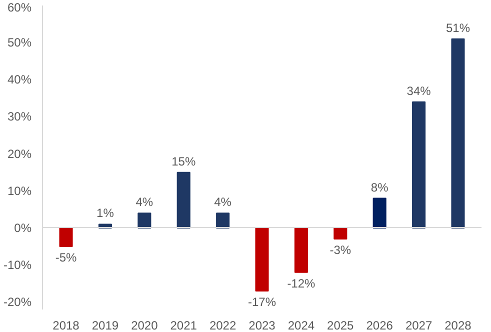 Image resolution: width=491 pixels, height=332 pixels. What do you see at coordinates (19, 7) in the screenshot?
I see `y-tick-label: 60%` at bounding box center [19, 7].